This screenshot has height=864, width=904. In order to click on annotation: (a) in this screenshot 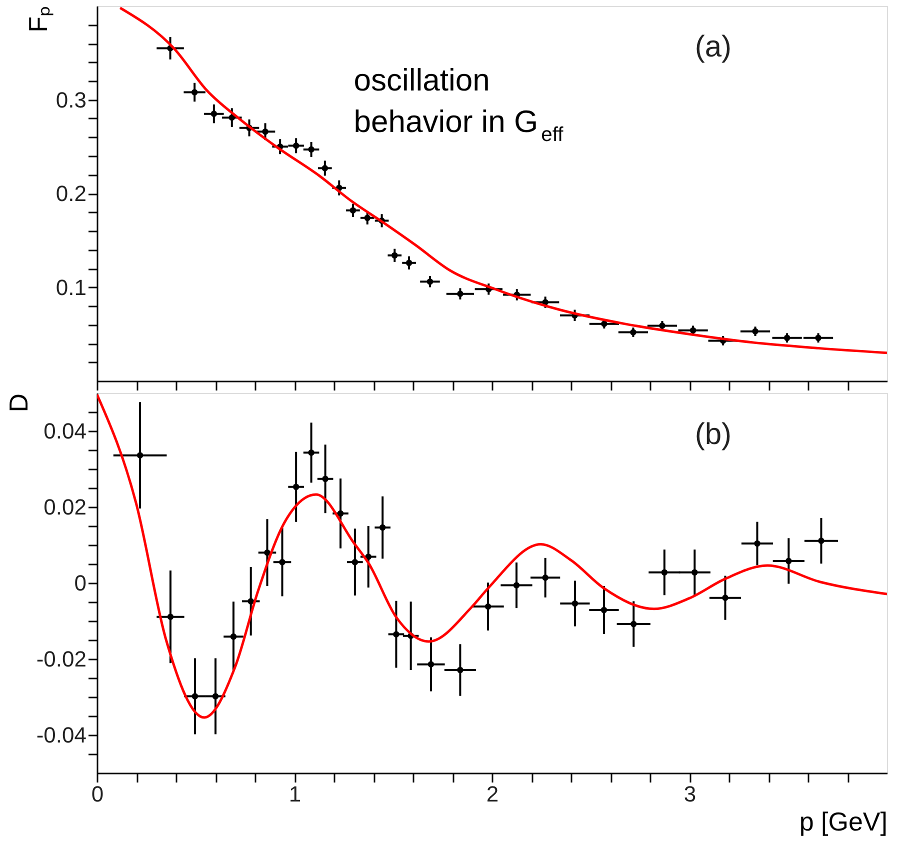, I will do `click(713, 47)`.